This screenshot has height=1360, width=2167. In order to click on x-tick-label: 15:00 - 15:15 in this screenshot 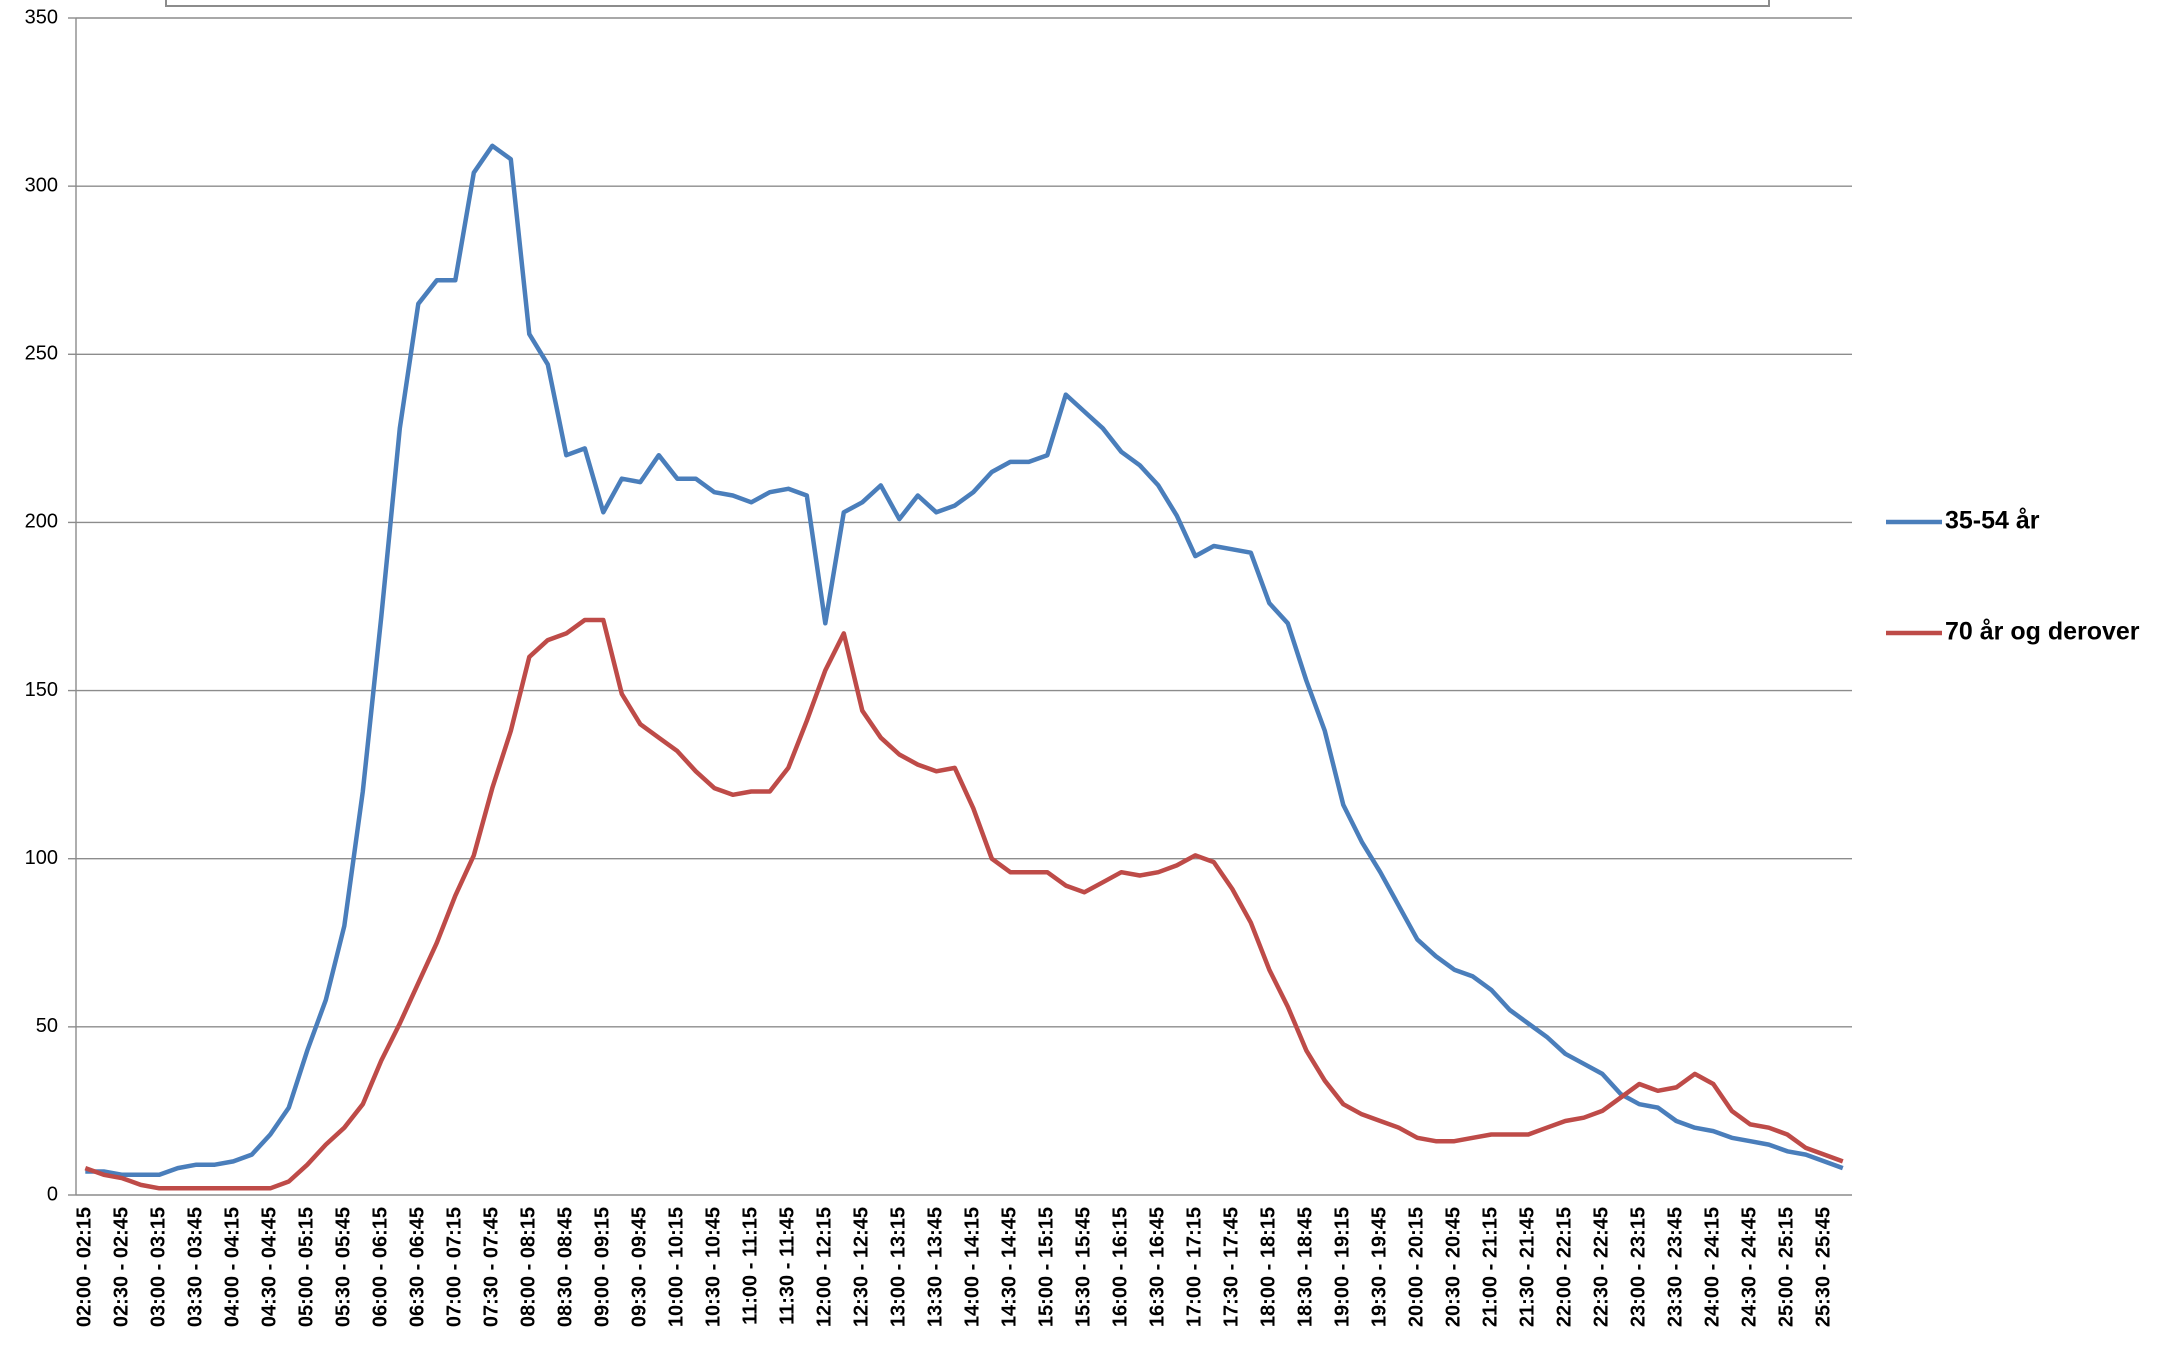, I will do `click(1047, 1267)`.